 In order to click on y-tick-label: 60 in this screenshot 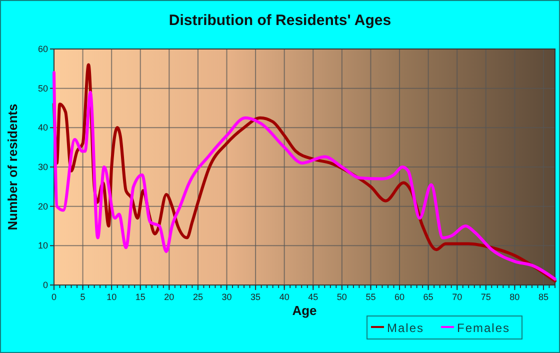, I will do `click(43, 49)`.